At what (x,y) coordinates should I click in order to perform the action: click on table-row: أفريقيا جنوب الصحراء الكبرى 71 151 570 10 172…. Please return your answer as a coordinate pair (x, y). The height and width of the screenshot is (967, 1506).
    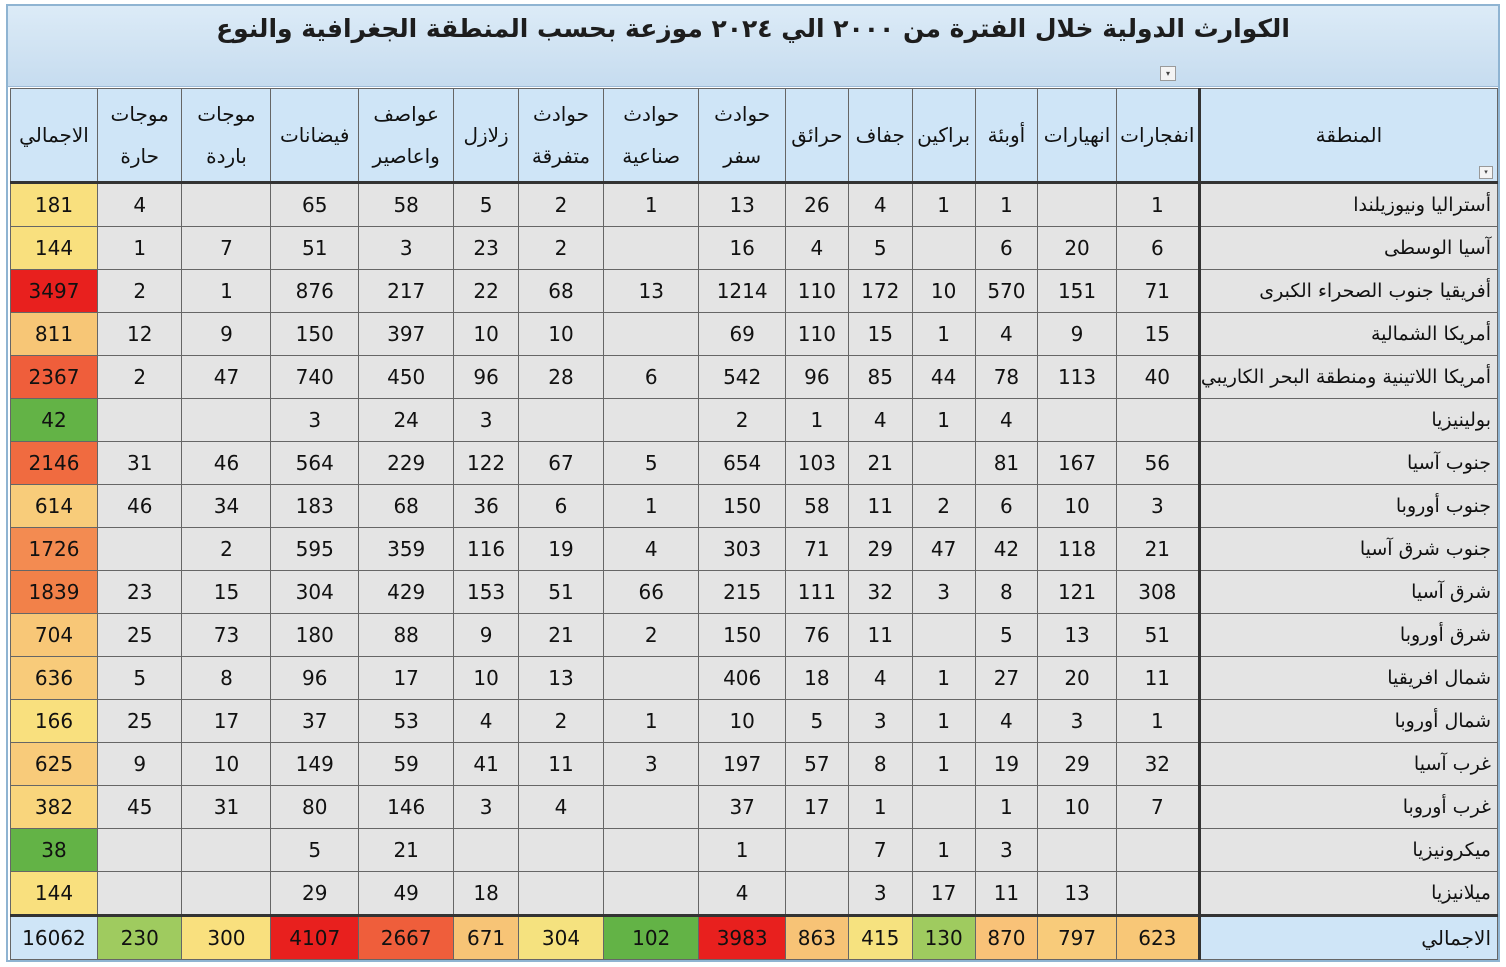
    Looking at the image, I should click on (754, 291).